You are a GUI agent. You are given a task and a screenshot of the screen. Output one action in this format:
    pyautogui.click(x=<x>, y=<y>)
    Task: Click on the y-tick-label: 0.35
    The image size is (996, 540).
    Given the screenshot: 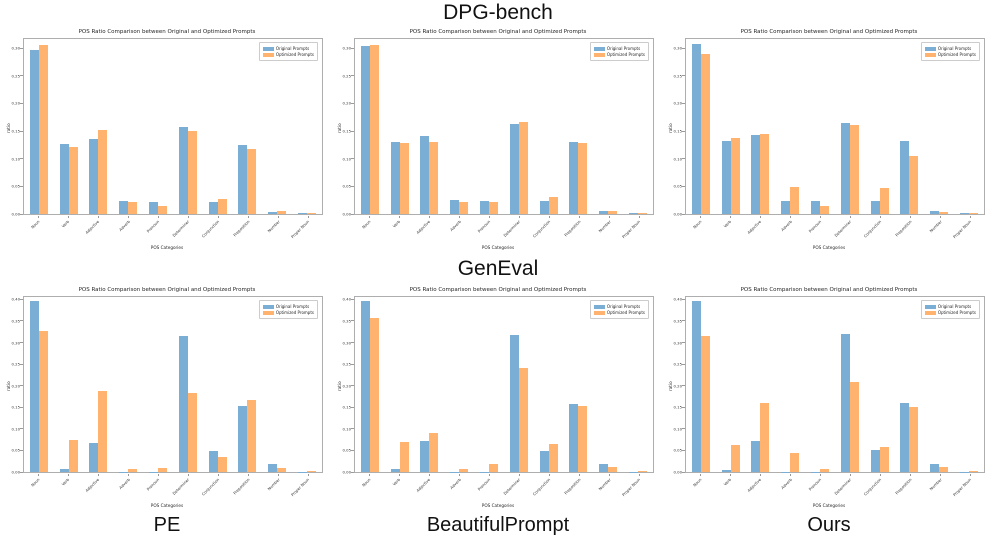 What is the action you would take?
    pyautogui.click(x=677, y=321)
    